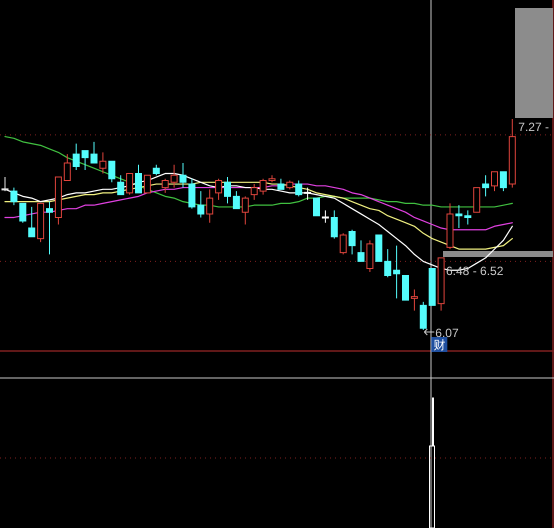 The height and width of the screenshot is (528, 554). What do you see at coordinates (447, 333) in the screenshot?
I see `annotation: 6.07` at bounding box center [447, 333].